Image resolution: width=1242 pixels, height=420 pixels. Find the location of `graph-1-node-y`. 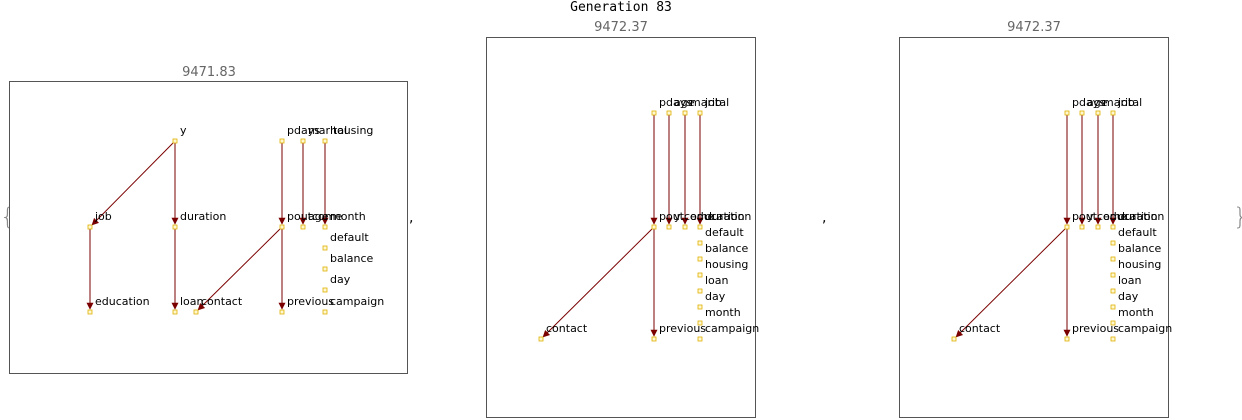

graph-1-node-y is located at coordinates (175, 141).